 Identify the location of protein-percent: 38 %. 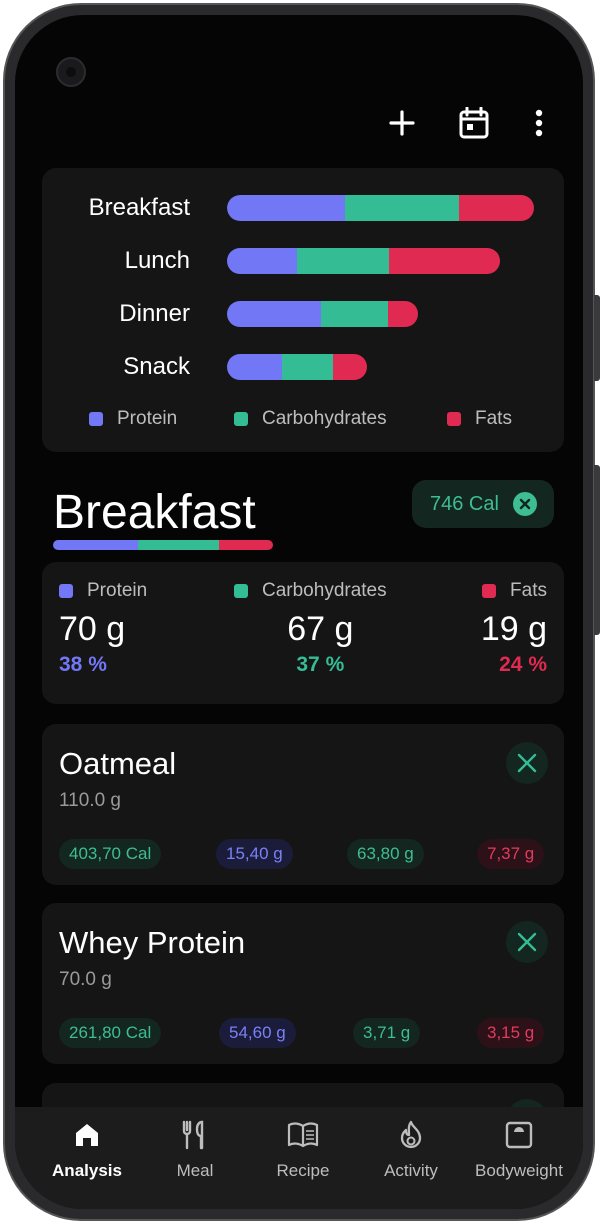
(83, 664).